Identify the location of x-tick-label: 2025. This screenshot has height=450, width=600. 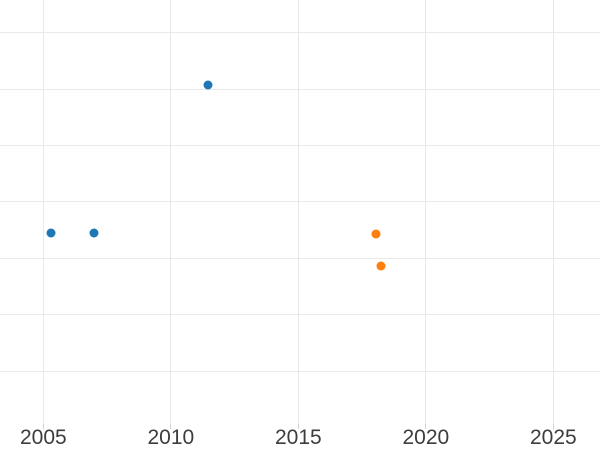
(553, 437).